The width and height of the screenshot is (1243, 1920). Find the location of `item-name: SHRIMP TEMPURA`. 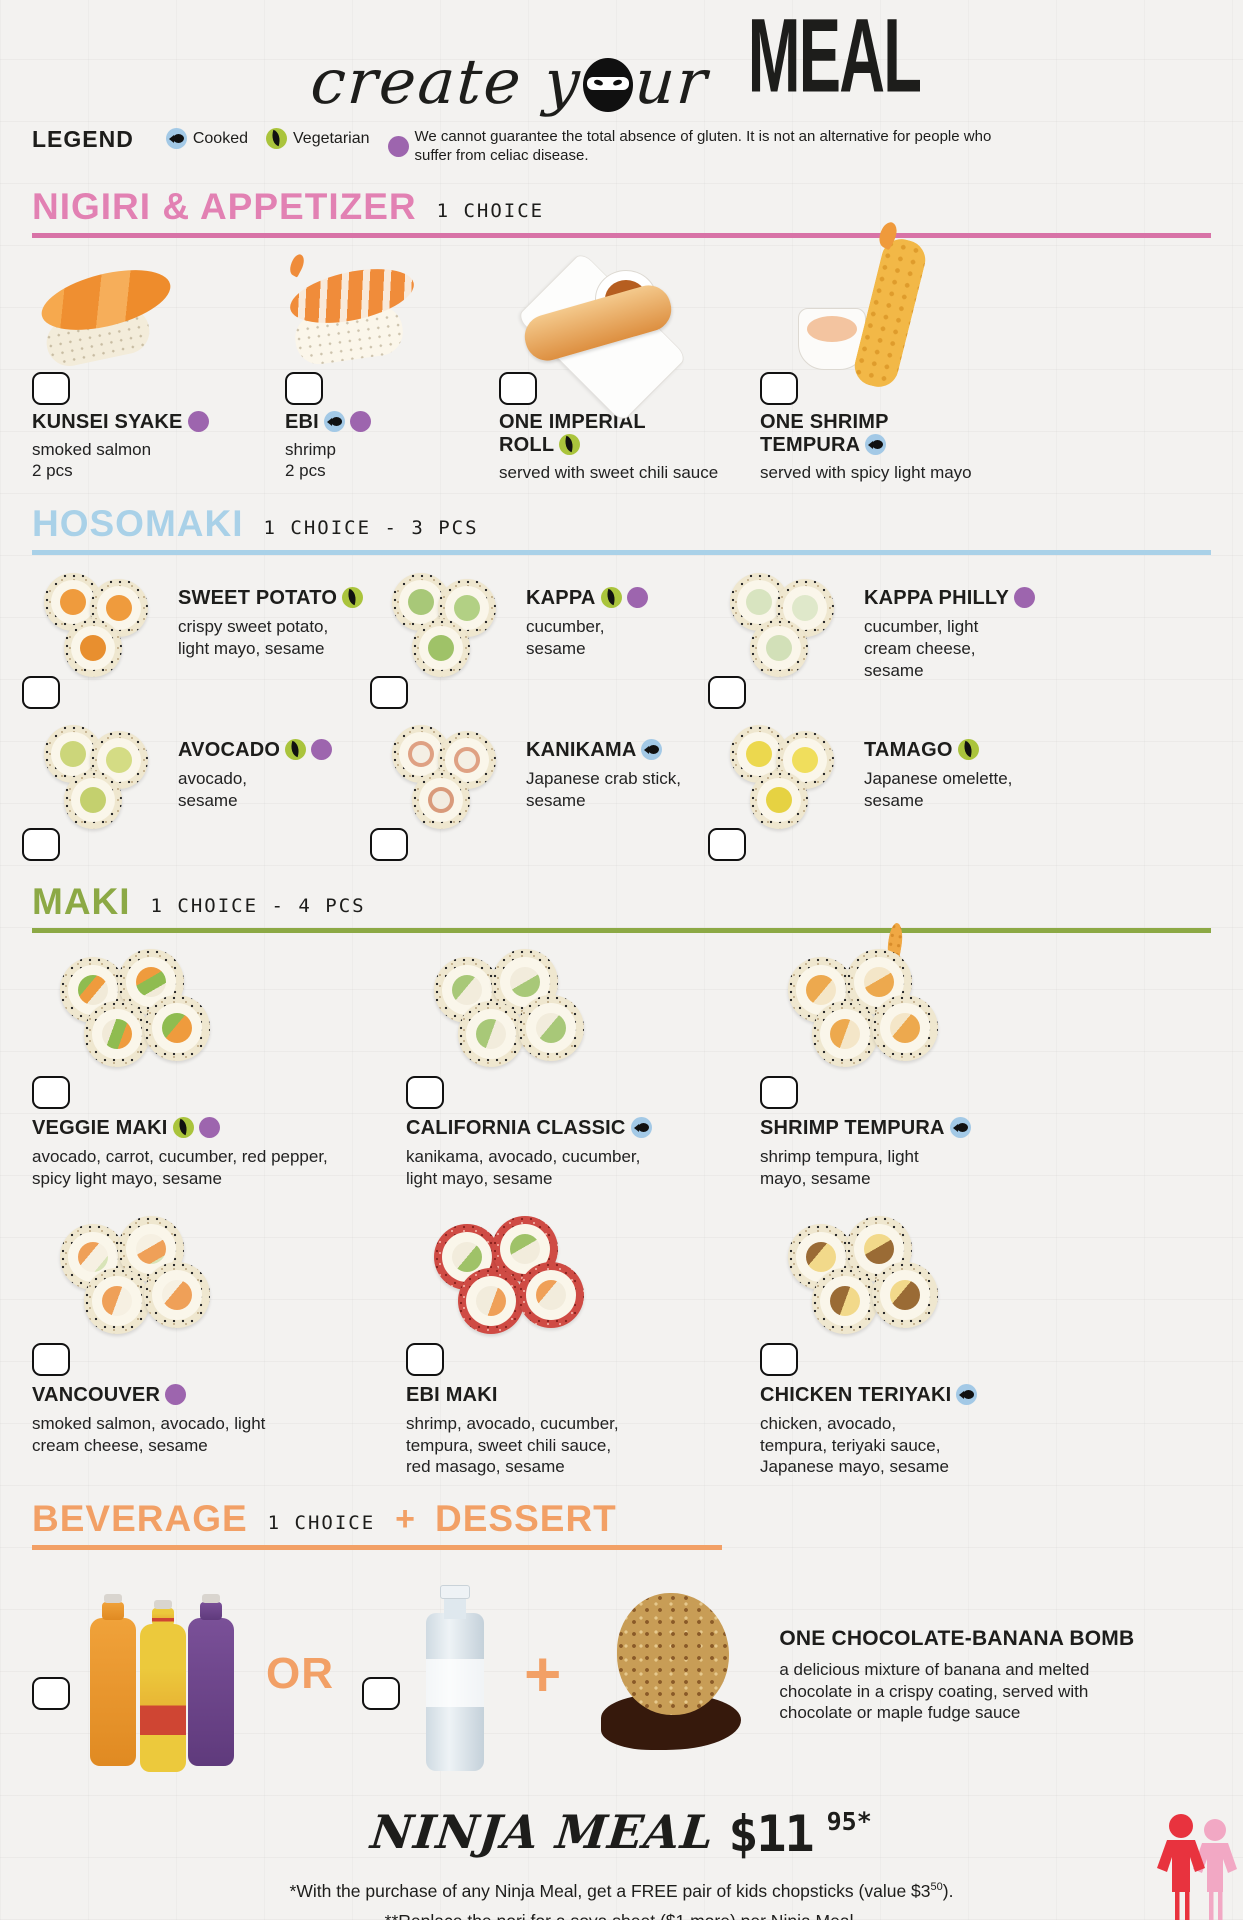

item-name: SHRIMP TEMPURA is located at coordinates (985, 1128).